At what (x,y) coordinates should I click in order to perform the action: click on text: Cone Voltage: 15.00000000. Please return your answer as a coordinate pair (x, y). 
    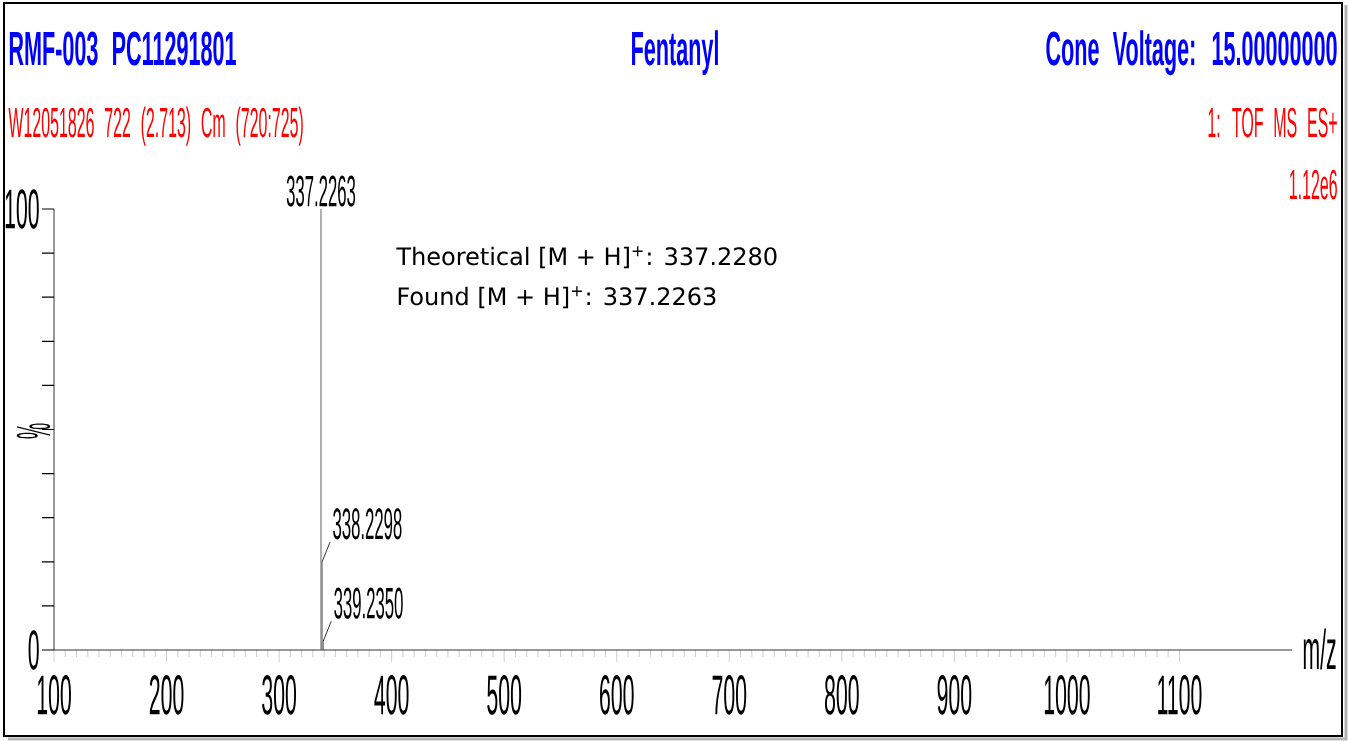
    Looking at the image, I should click on (1191, 53).